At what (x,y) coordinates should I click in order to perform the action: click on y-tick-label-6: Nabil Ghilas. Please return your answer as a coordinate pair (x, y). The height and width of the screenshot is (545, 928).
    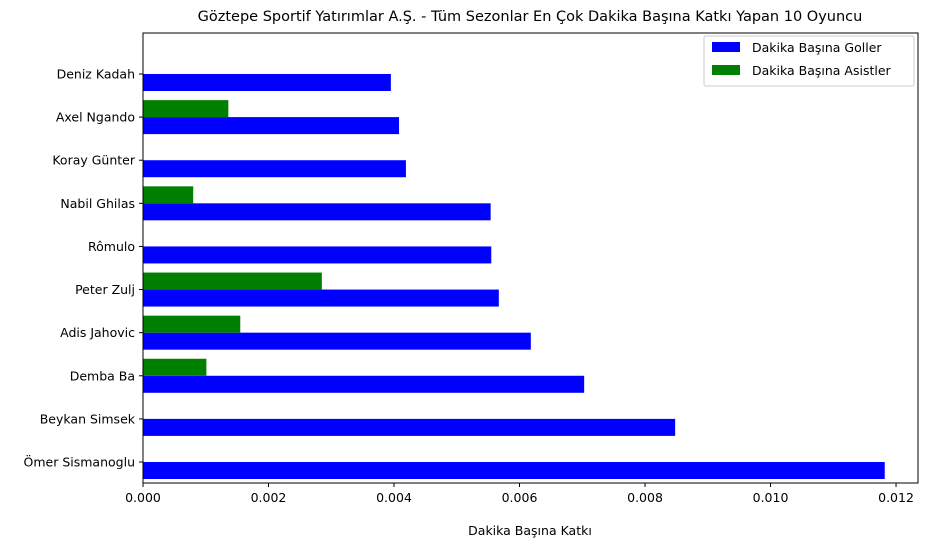
    Looking at the image, I should click on (97, 203).